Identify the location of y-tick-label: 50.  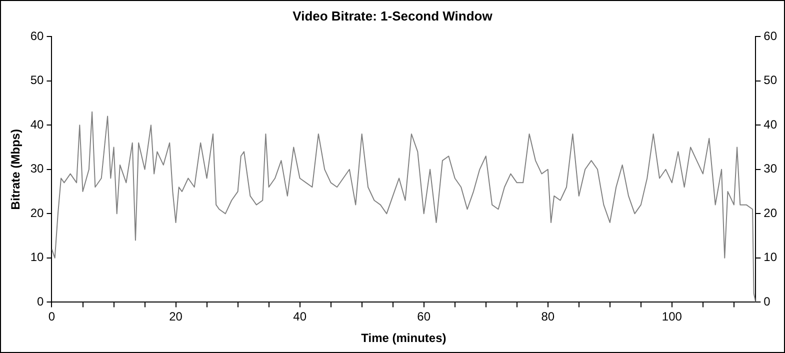
(37, 80).